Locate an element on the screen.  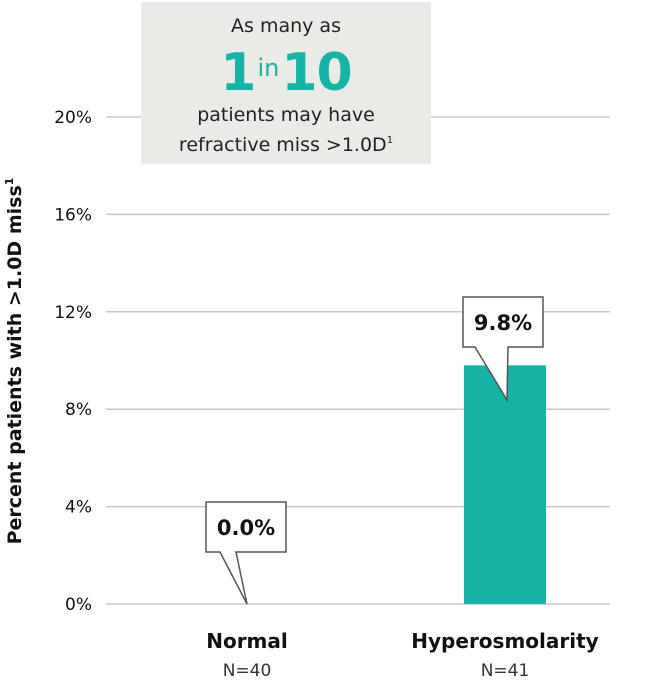
callout-big-mid: in is located at coordinates (268, 68).